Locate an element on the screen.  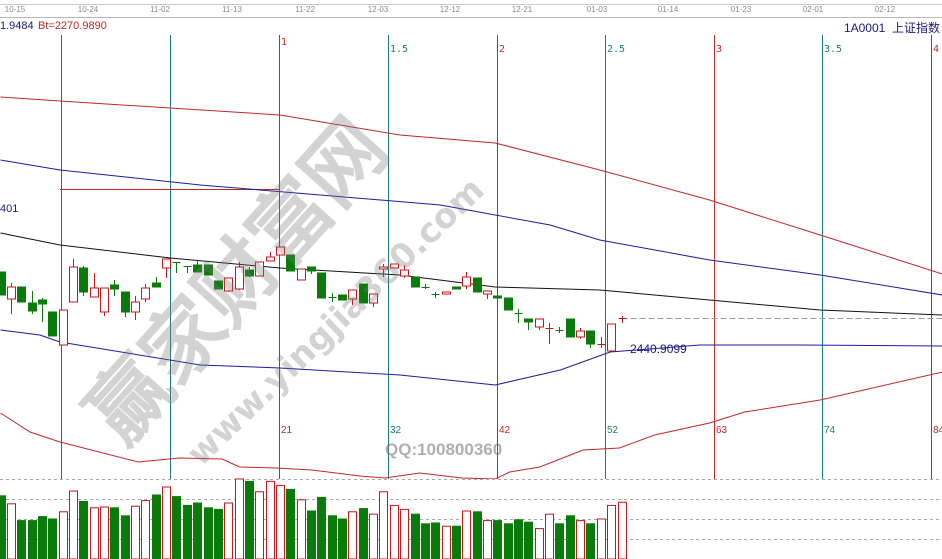
date-tick: 02-01 is located at coordinates (813, 9).